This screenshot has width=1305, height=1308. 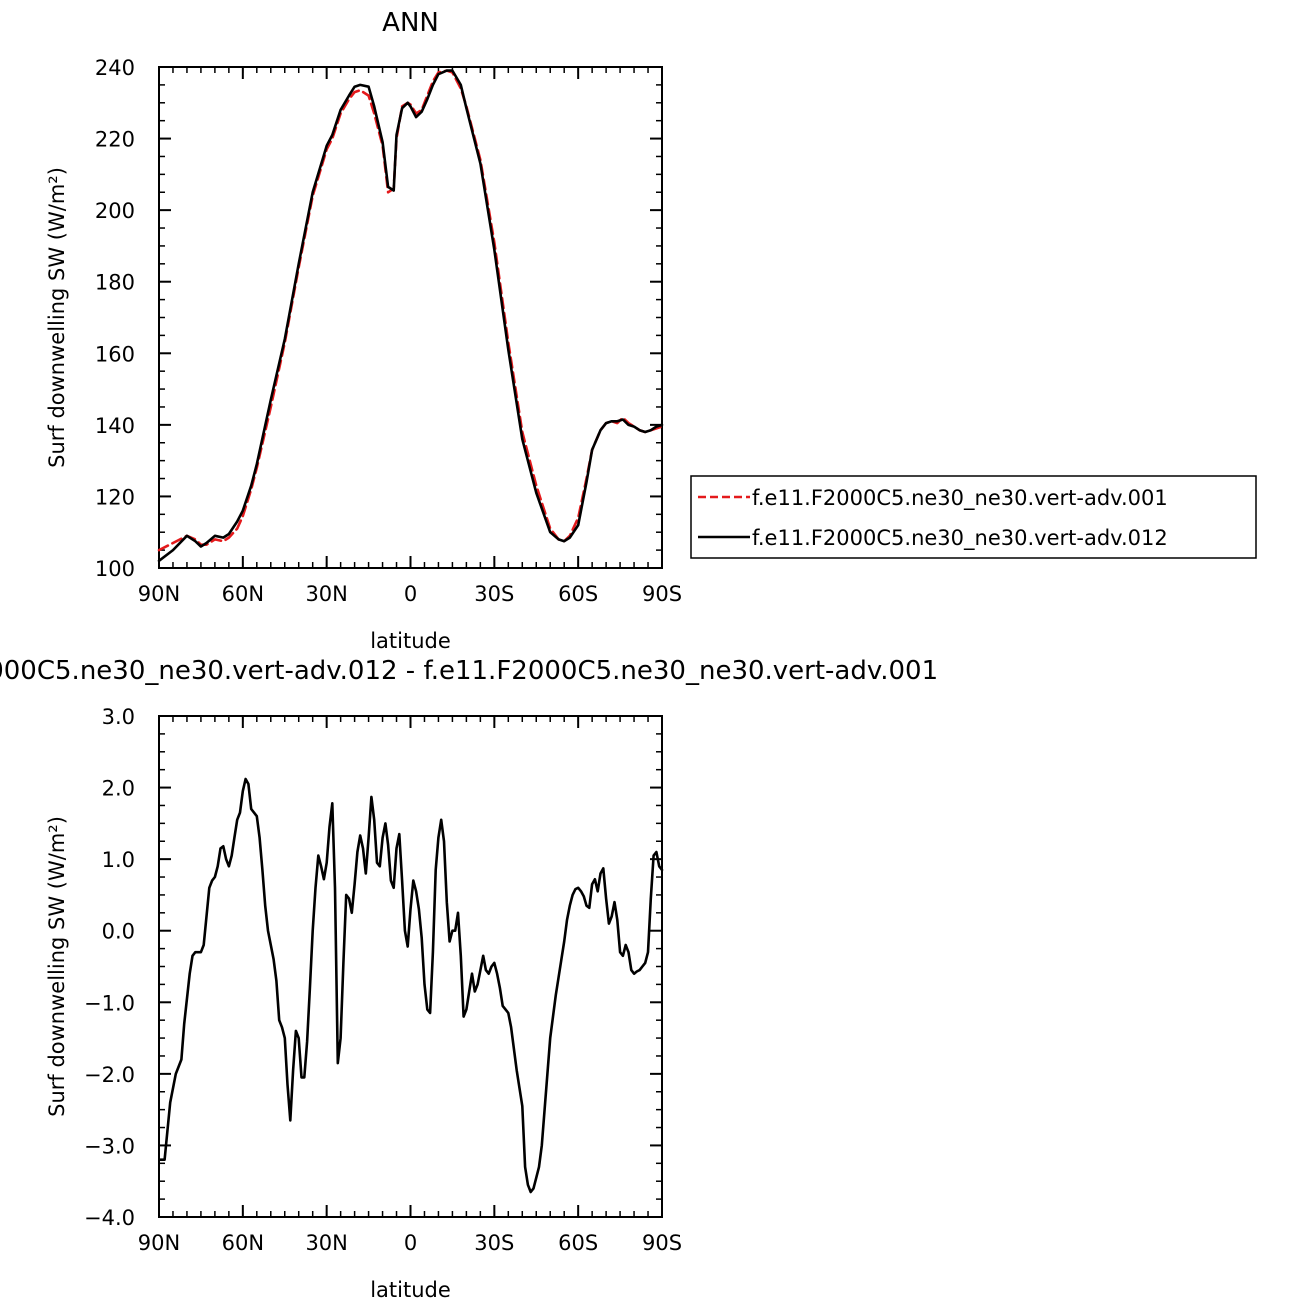 What do you see at coordinates (118, 717) in the screenshot?
I see `y-tick-label: 3.0` at bounding box center [118, 717].